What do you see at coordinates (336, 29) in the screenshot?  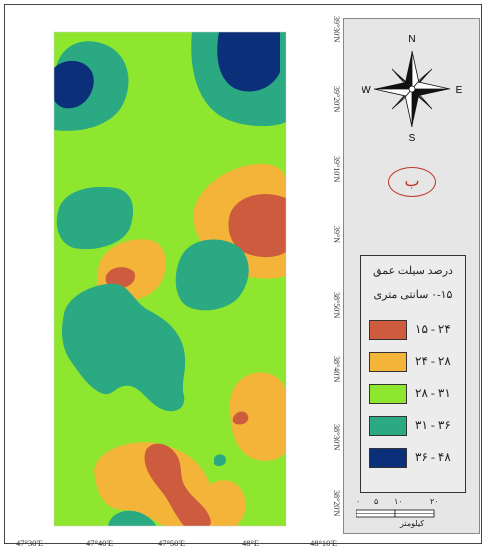 I see `lat-label: 39°30'N` at bounding box center [336, 29].